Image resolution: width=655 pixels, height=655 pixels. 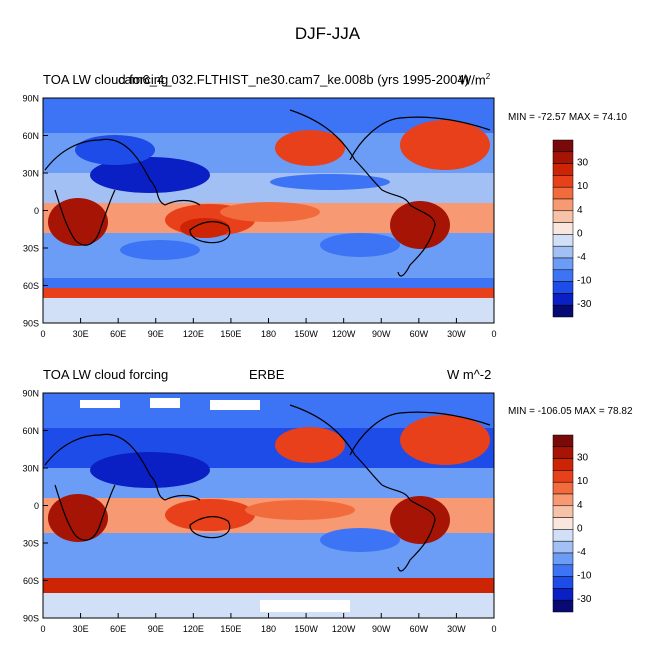 I want to click on panel2-minmax: MIN = -106.05 MAX = 78.82, so click(x=570, y=411).